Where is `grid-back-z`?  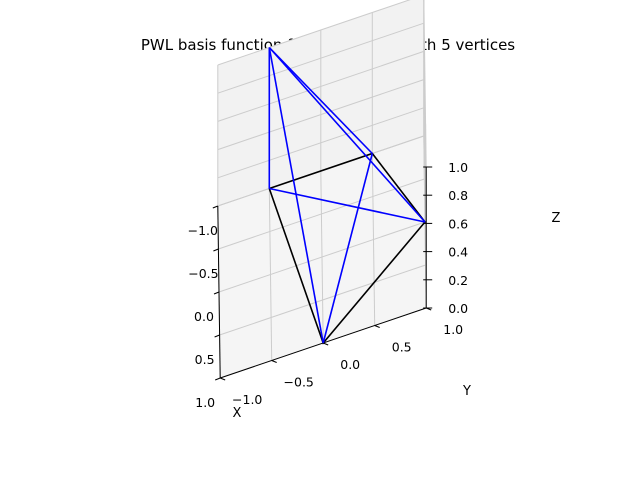
grid-back-z is located at coordinates (425, 84).